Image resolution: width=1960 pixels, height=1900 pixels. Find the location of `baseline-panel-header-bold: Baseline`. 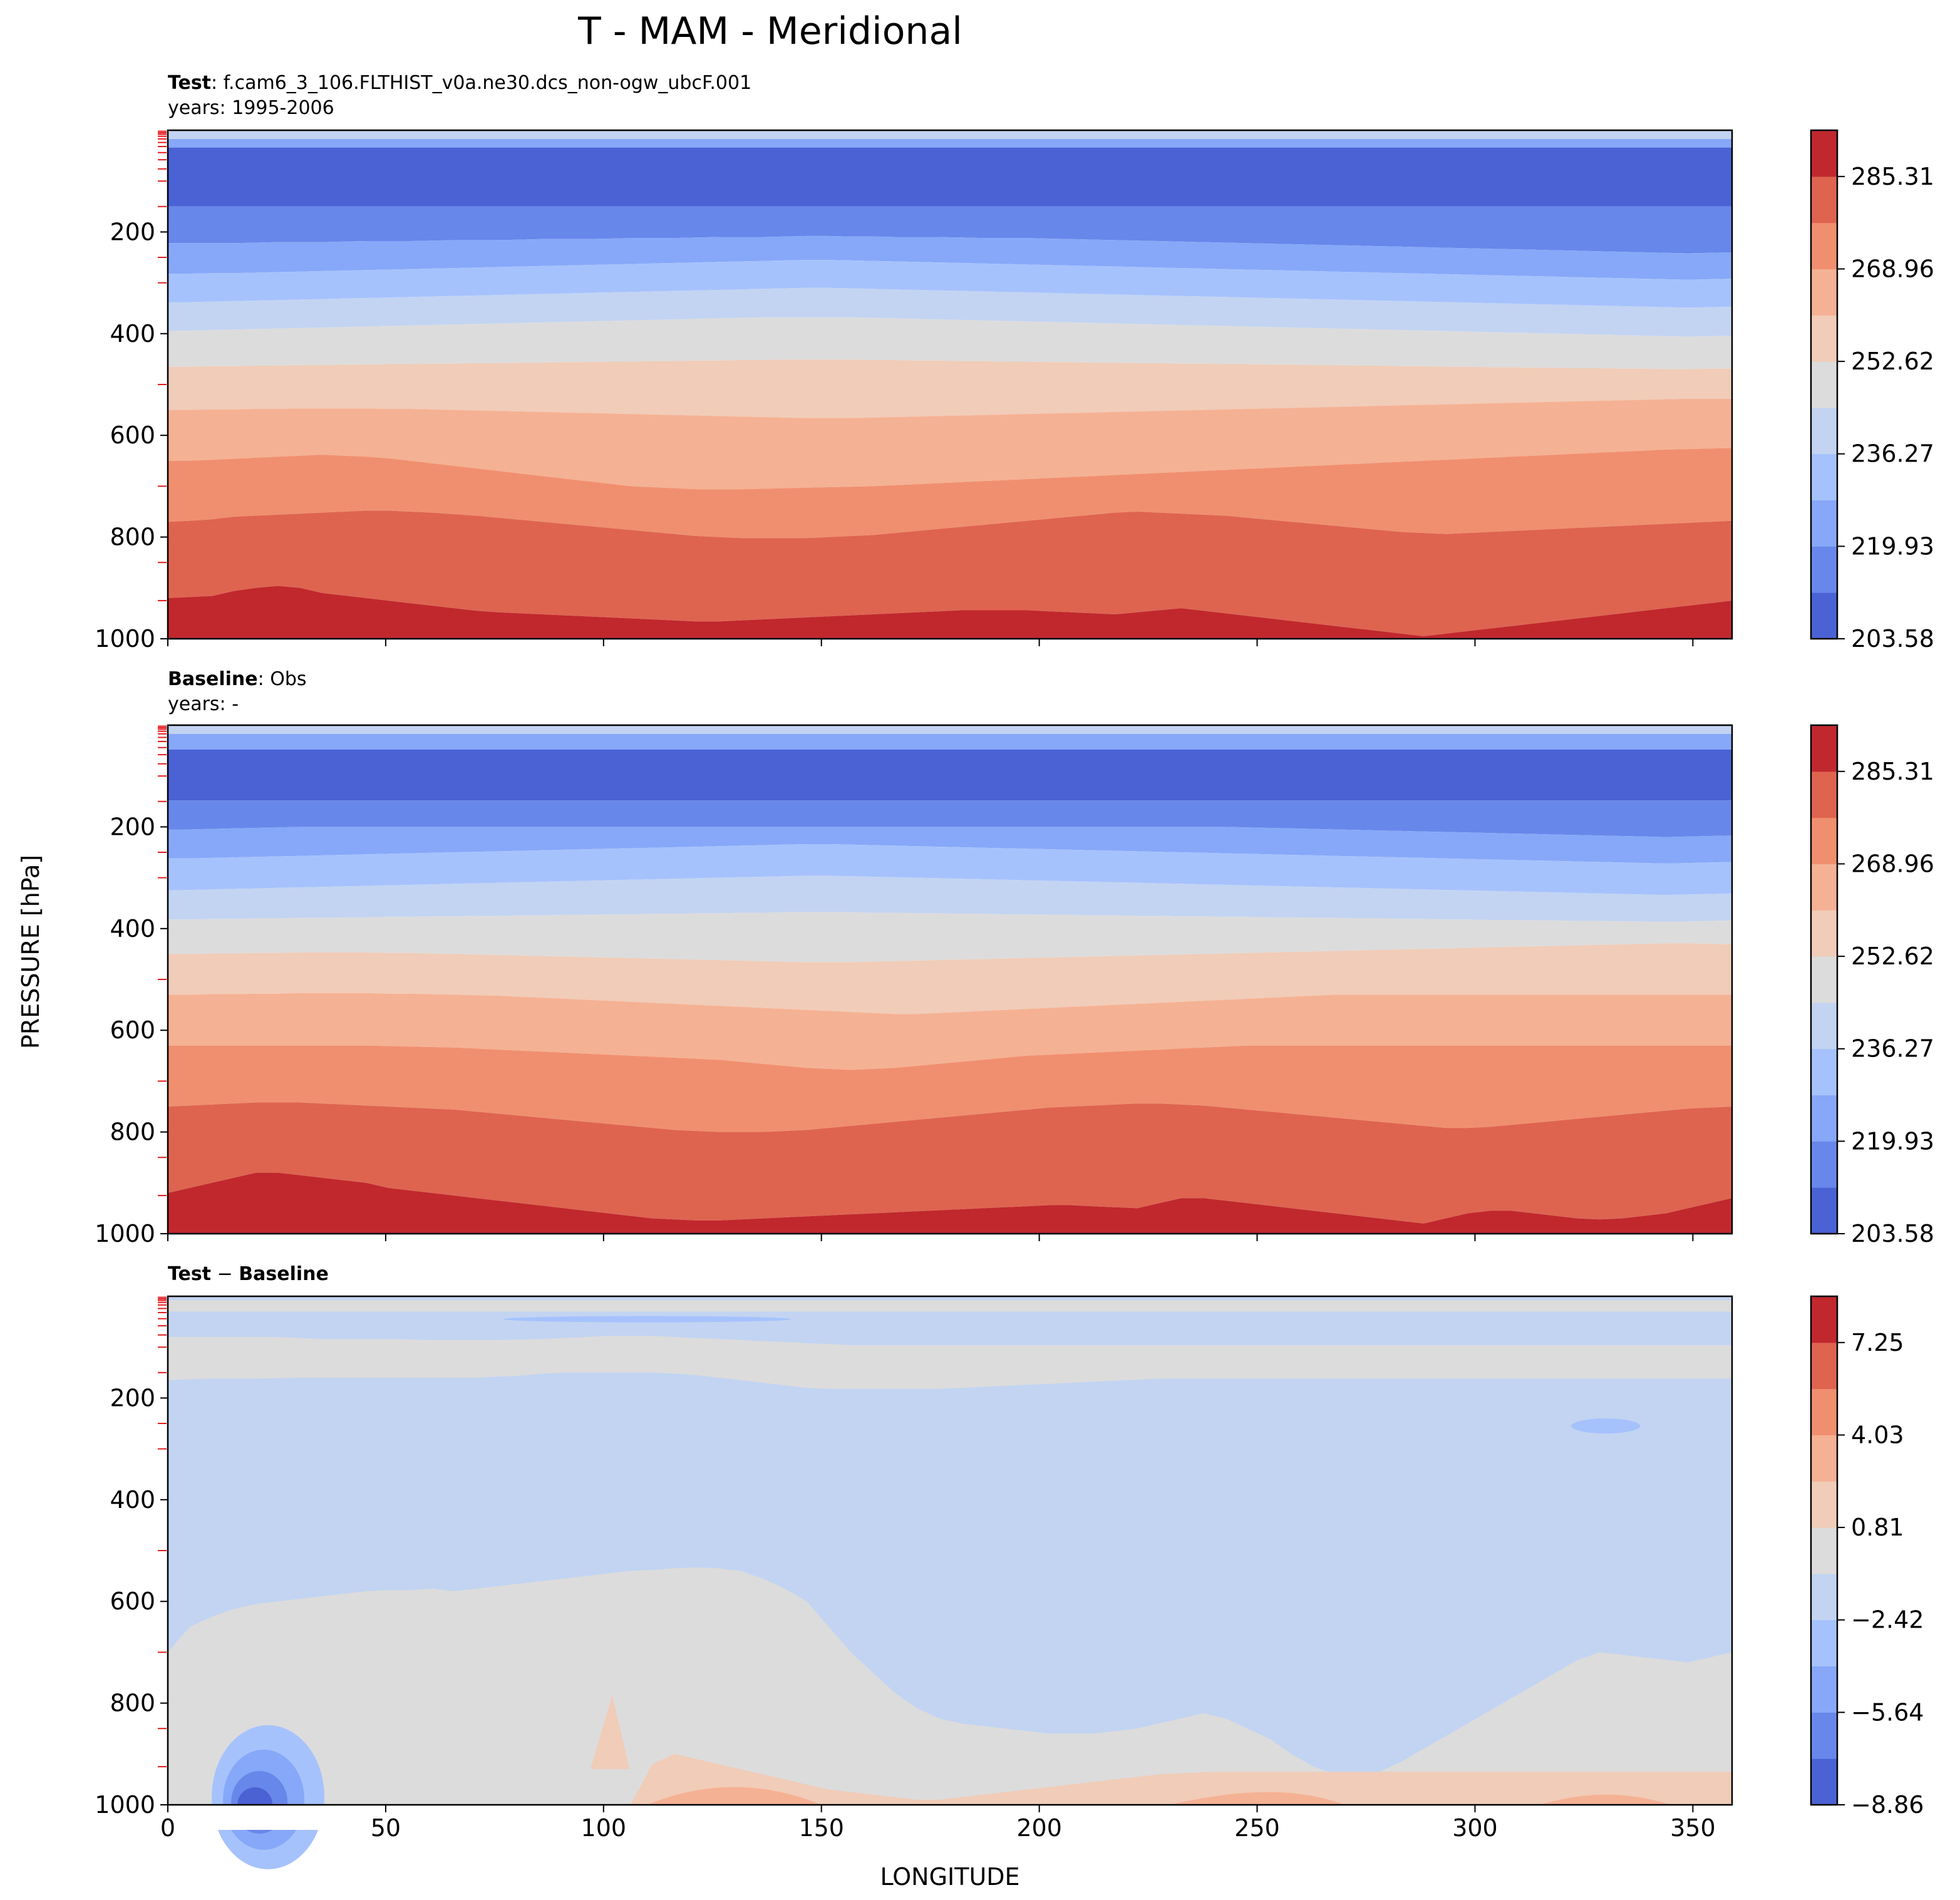

baseline-panel-header-bold: Baseline is located at coordinates (213, 679).